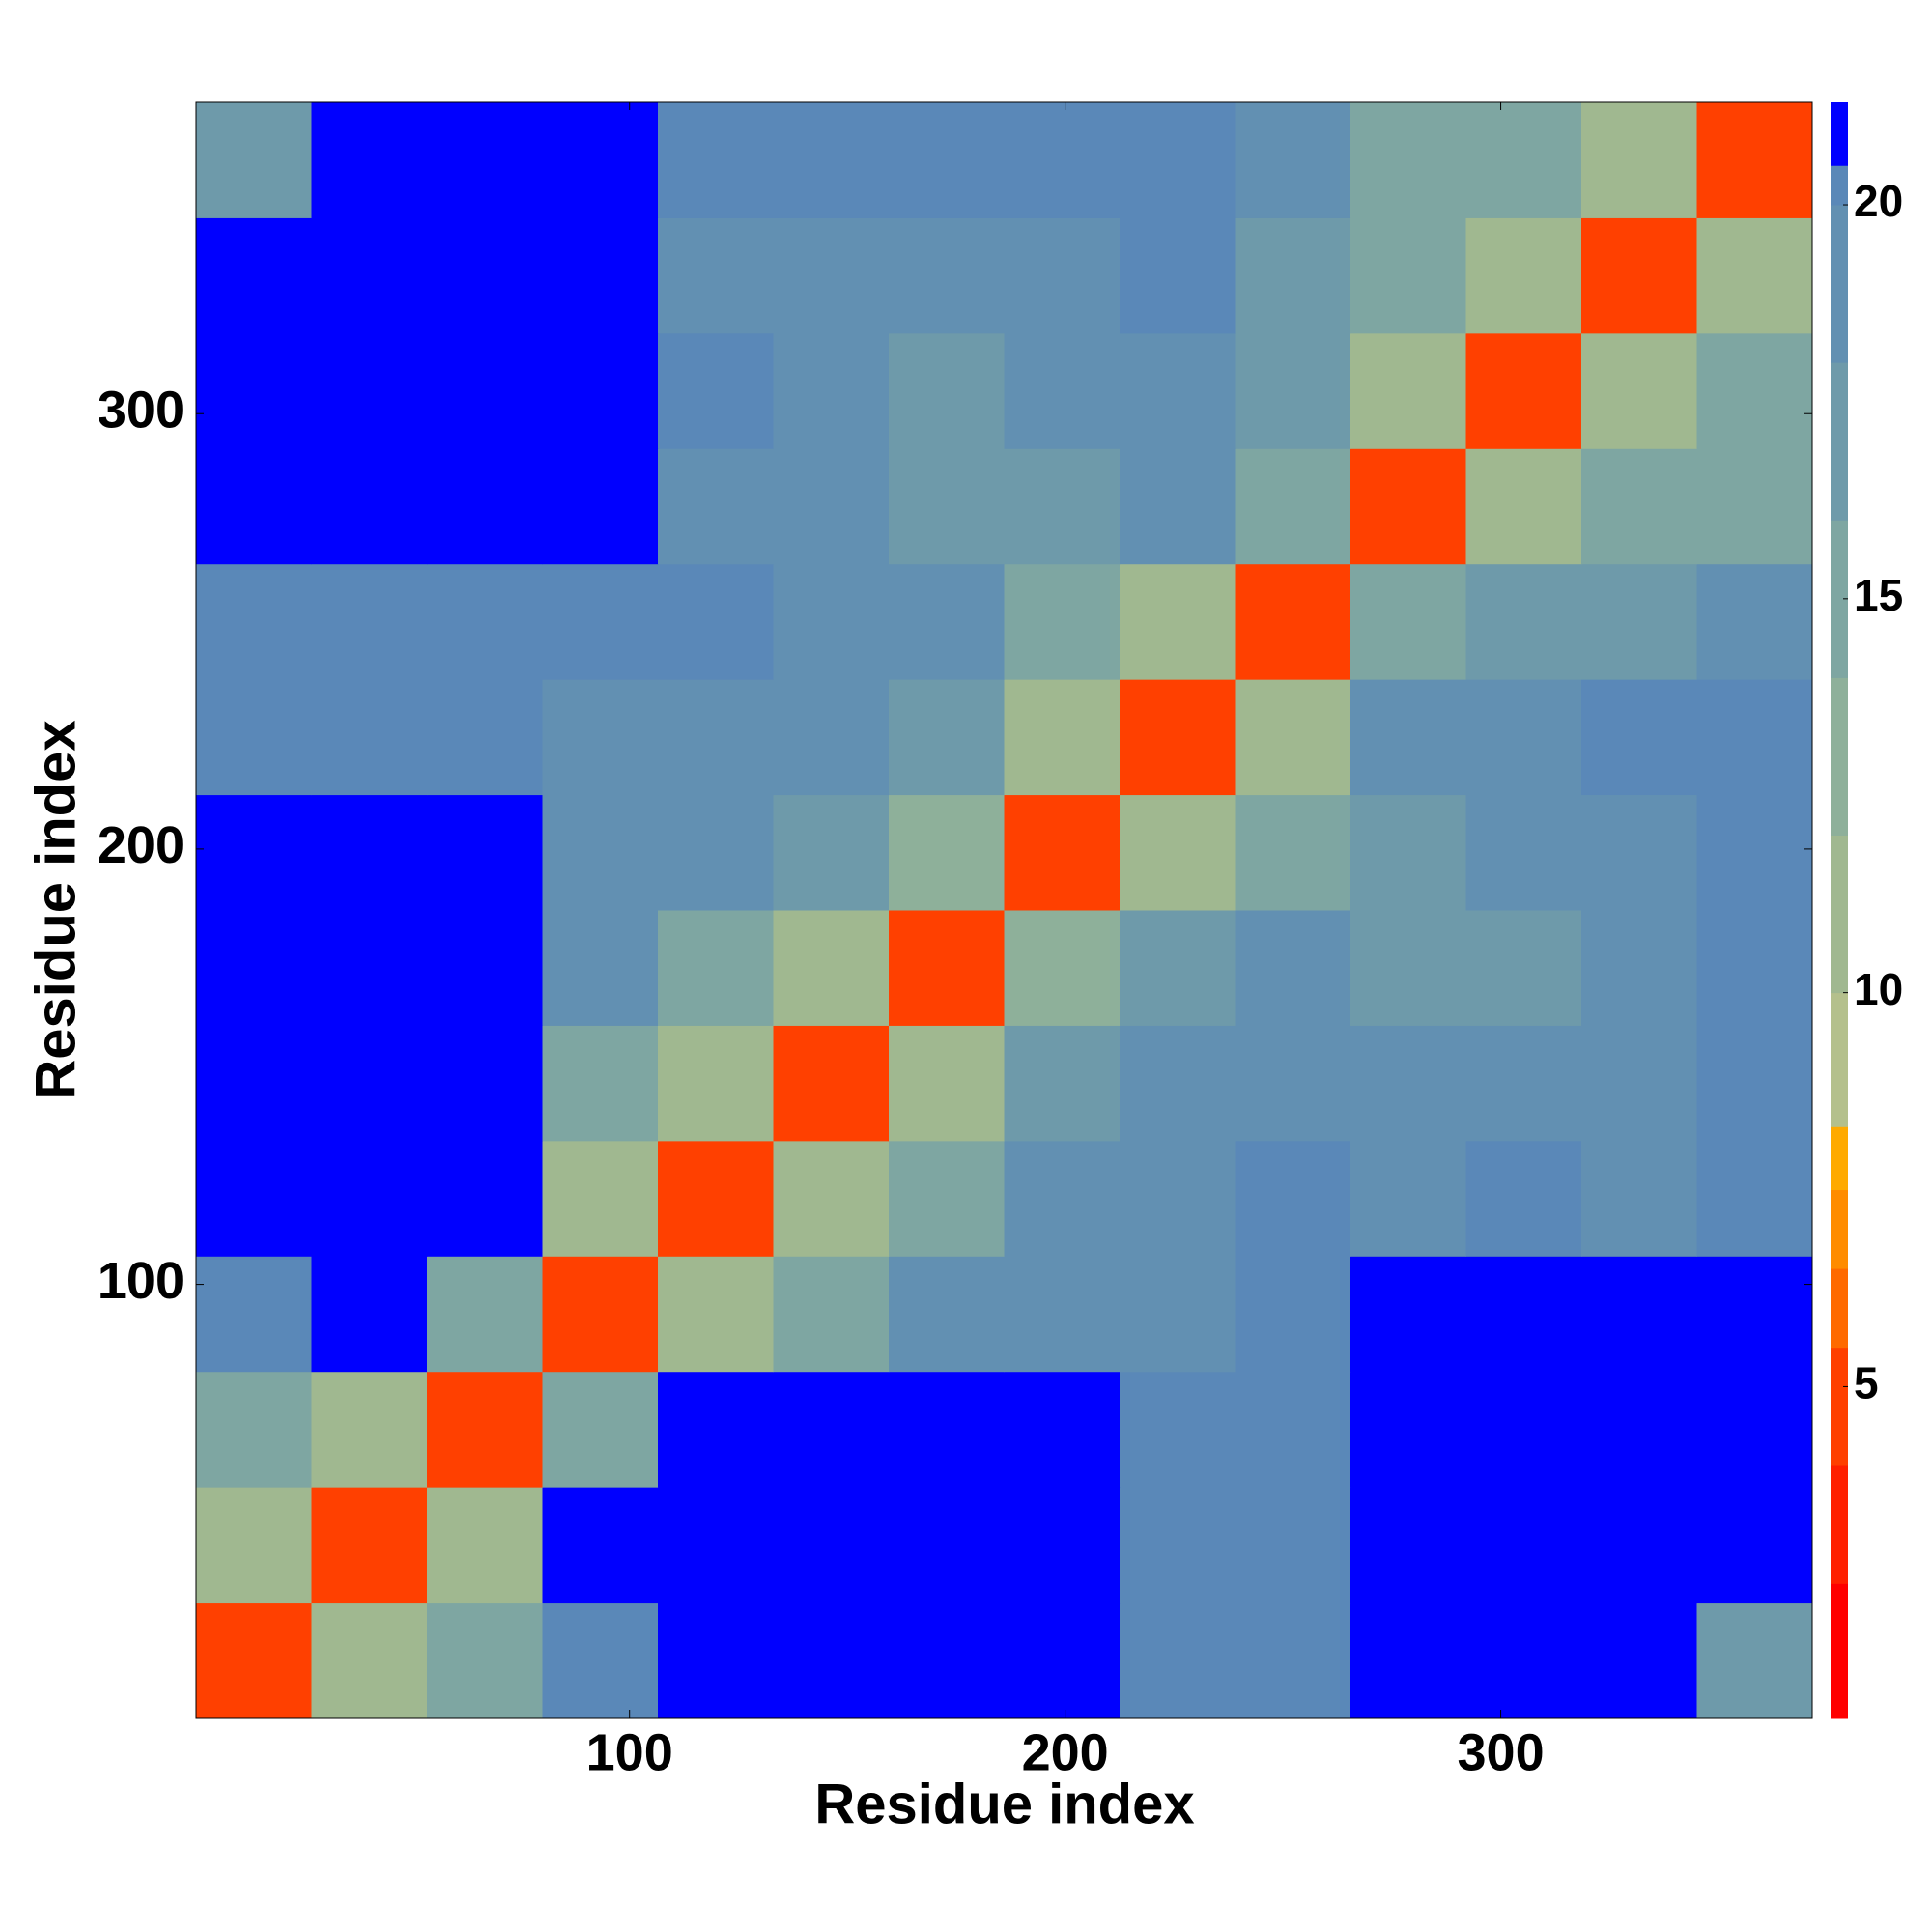  What do you see at coordinates (629, 1752) in the screenshot?
I see `x-tick-label: 100` at bounding box center [629, 1752].